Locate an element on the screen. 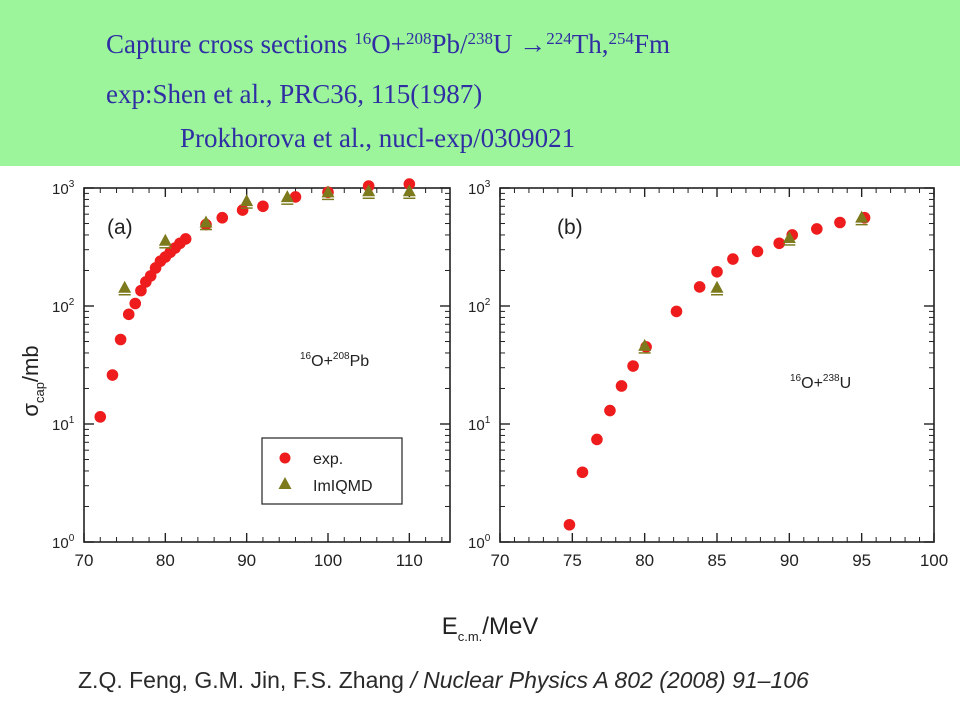 Image resolution: width=960 pixels, height=720 pixels. legend-marker-exp is located at coordinates (285, 458).